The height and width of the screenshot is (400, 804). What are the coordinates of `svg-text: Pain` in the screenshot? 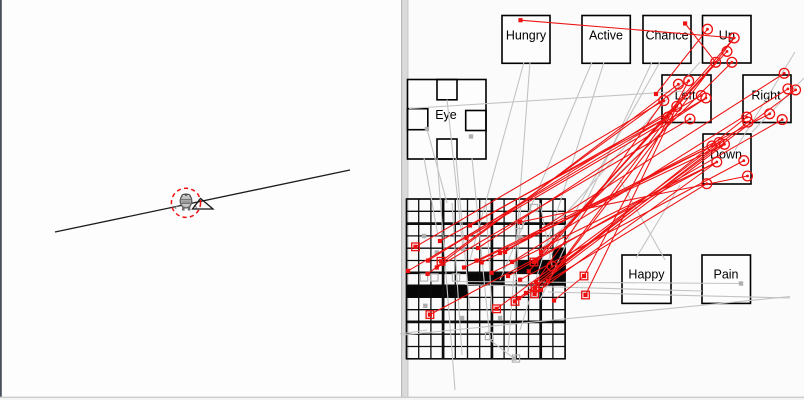 It's located at (725, 275).